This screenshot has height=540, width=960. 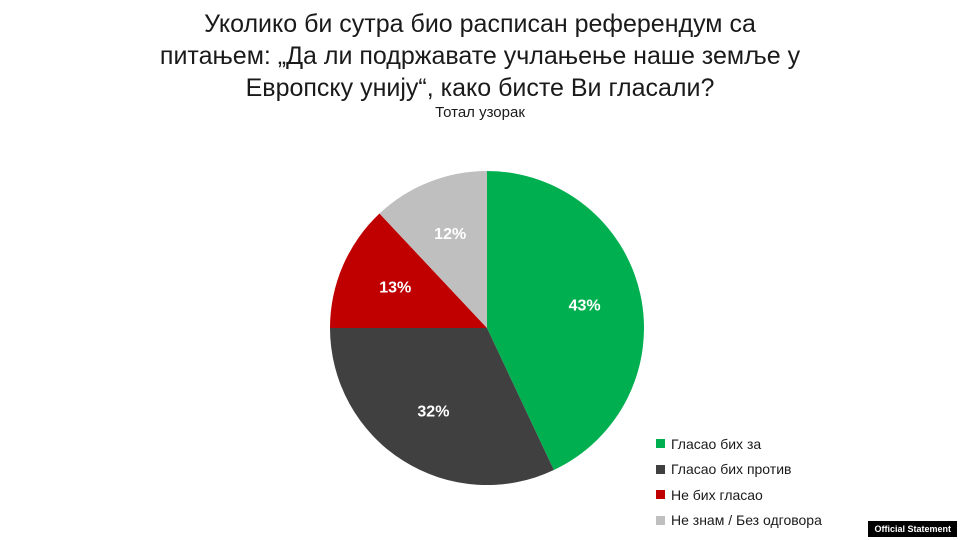 I want to click on chart-subtitle: Тотал узорак, so click(x=480, y=112).